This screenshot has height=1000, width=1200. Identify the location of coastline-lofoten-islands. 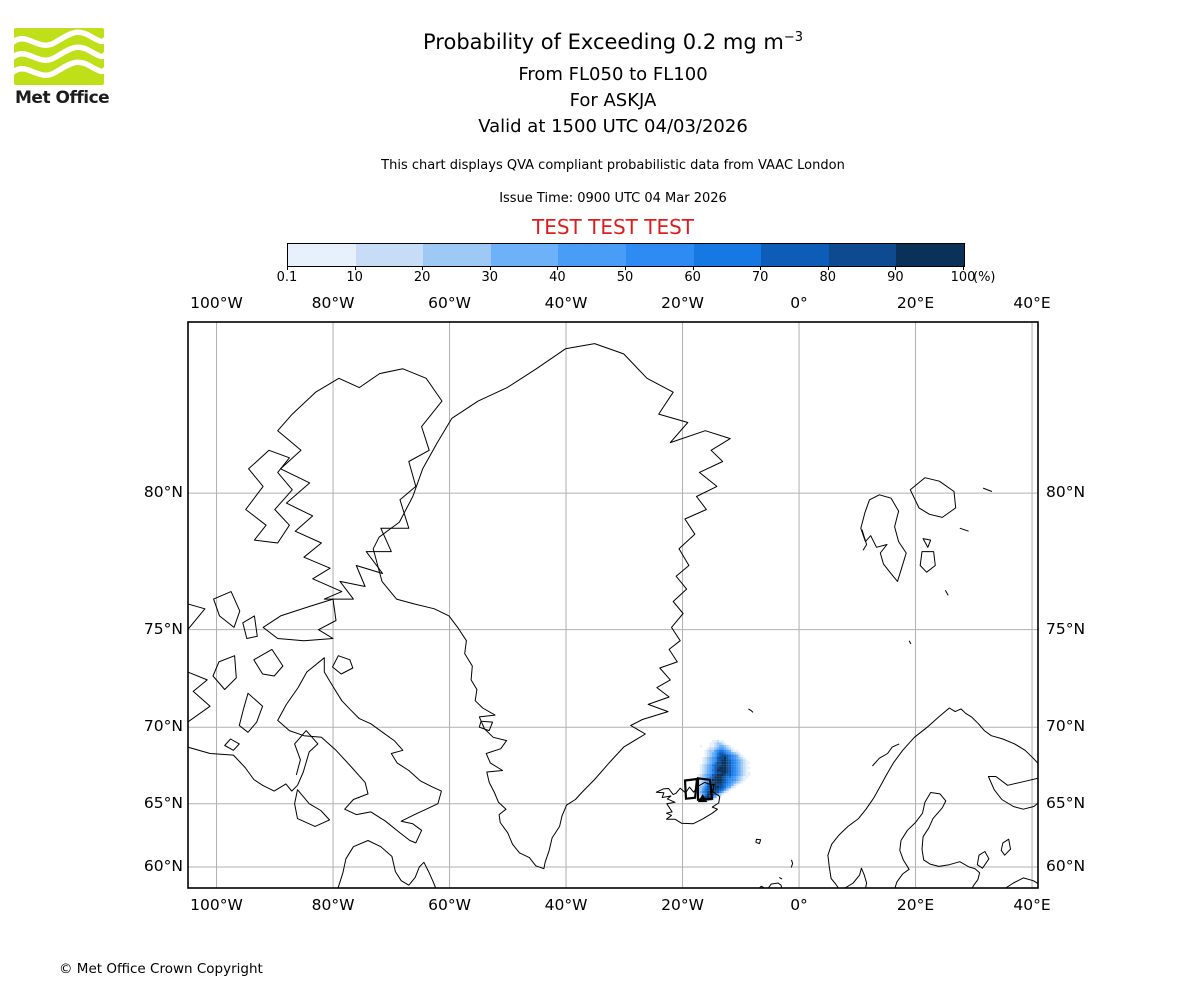
(886, 755).